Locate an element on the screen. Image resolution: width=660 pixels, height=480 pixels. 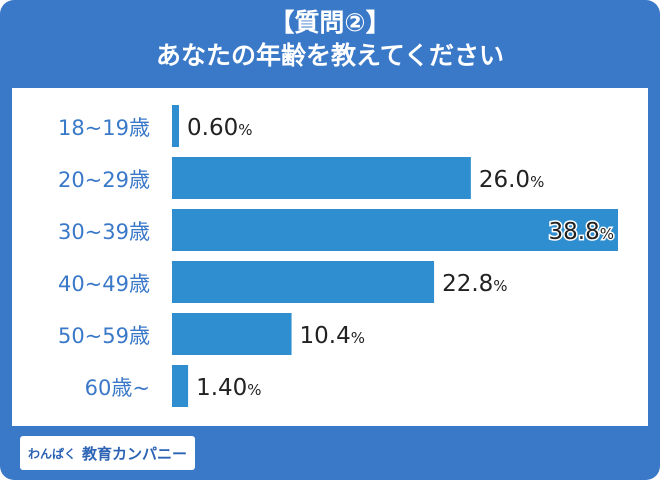
value-label: 10.4% is located at coordinates (332, 336).